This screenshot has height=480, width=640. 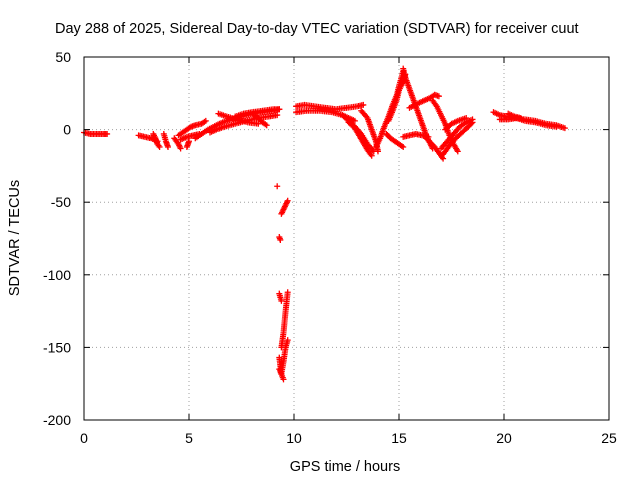 I want to click on x-tick-label: 0, so click(x=84, y=438).